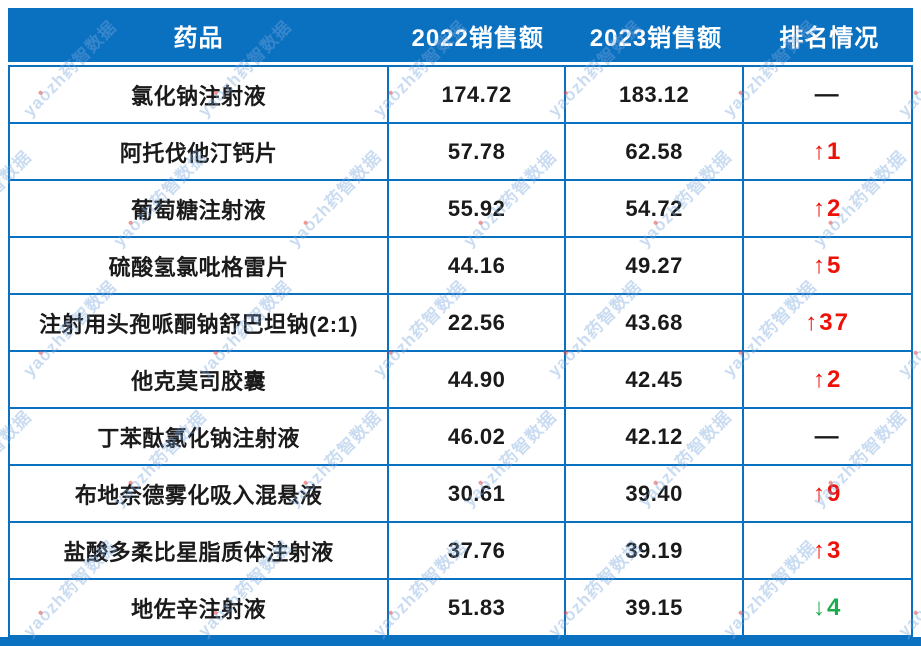 The width and height of the screenshot is (921, 646). What do you see at coordinates (477, 38) in the screenshot?
I see `column-header-sales-2022: 2022销售额` at bounding box center [477, 38].